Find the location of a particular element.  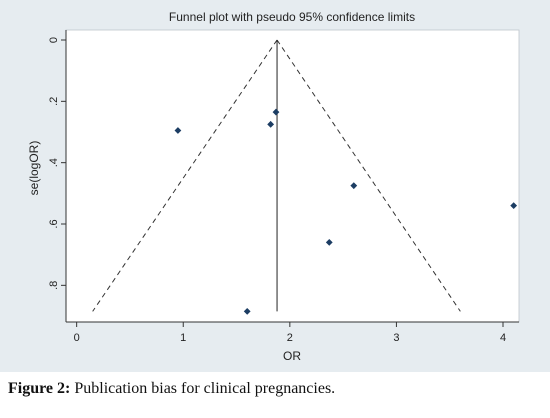

y-ticks: 0 .2 .4 .6 .8 is located at coordinates (57, 163).